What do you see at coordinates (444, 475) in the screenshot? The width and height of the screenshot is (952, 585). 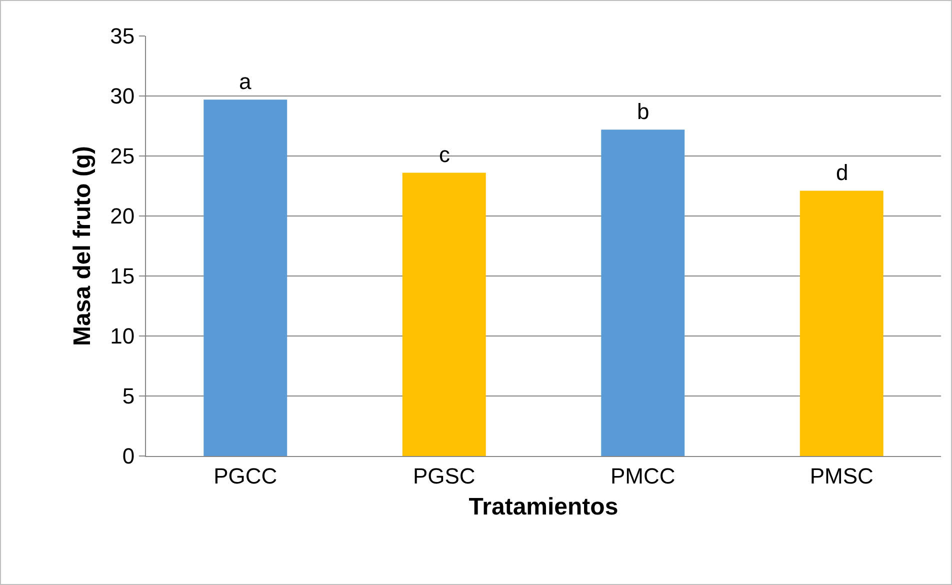 I see `x-tick-label: PGSC` at bounding box center [444, 475].